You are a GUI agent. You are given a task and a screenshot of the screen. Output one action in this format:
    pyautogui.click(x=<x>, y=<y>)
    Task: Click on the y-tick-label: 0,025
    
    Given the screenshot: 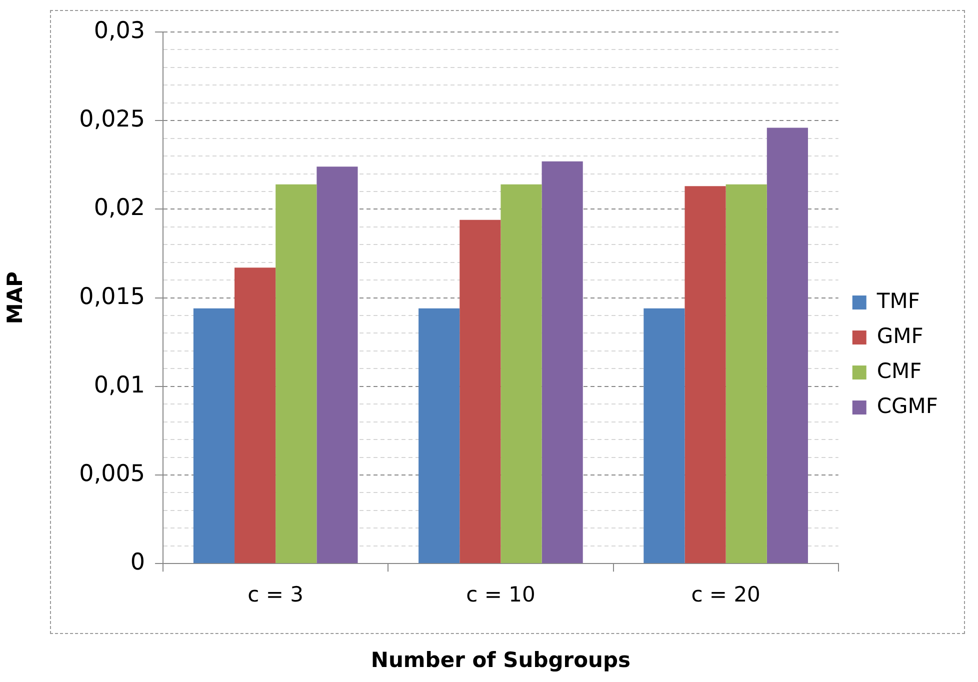 What is the action you would take?
    pyautogui.click(x=112, y=119)
    